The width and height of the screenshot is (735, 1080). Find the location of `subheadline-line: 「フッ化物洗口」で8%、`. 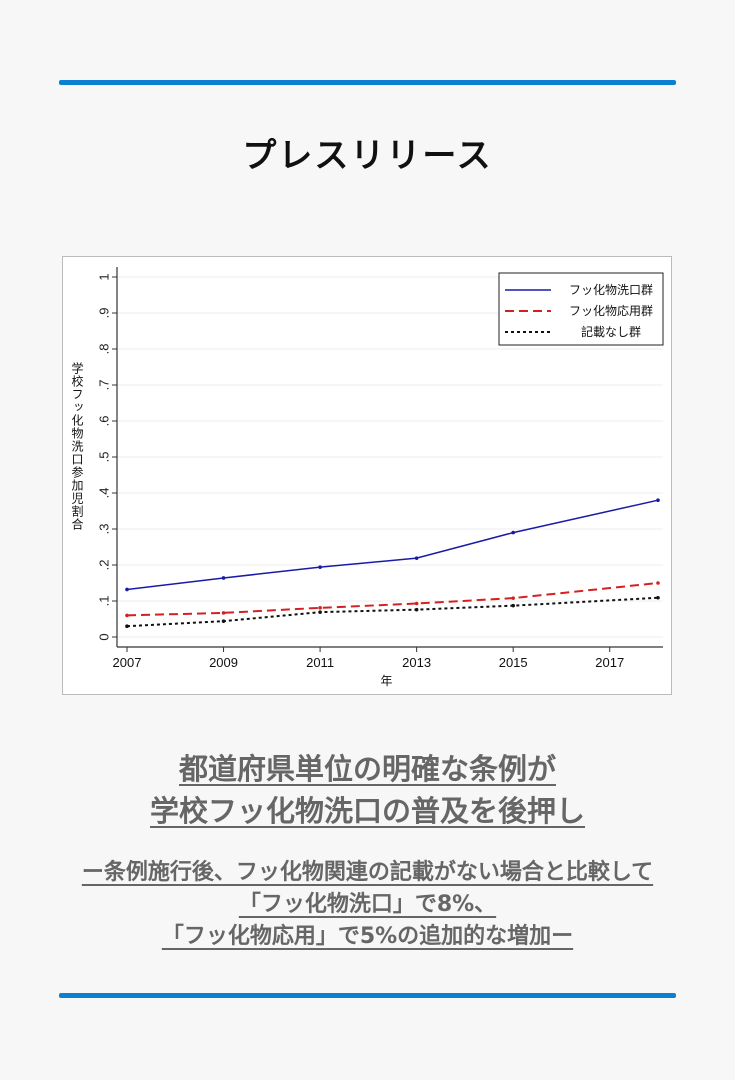

subheadline-line: 「フッ化物洗口」で8%、 is located at coordinates (367, 904).